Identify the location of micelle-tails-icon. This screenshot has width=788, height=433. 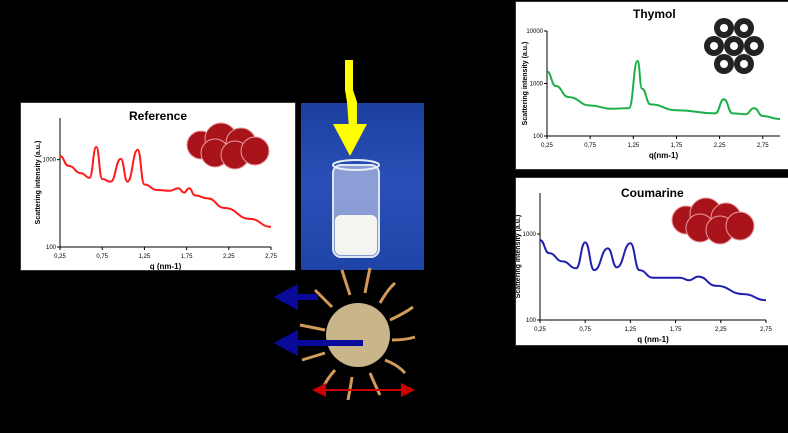
(357, 334).